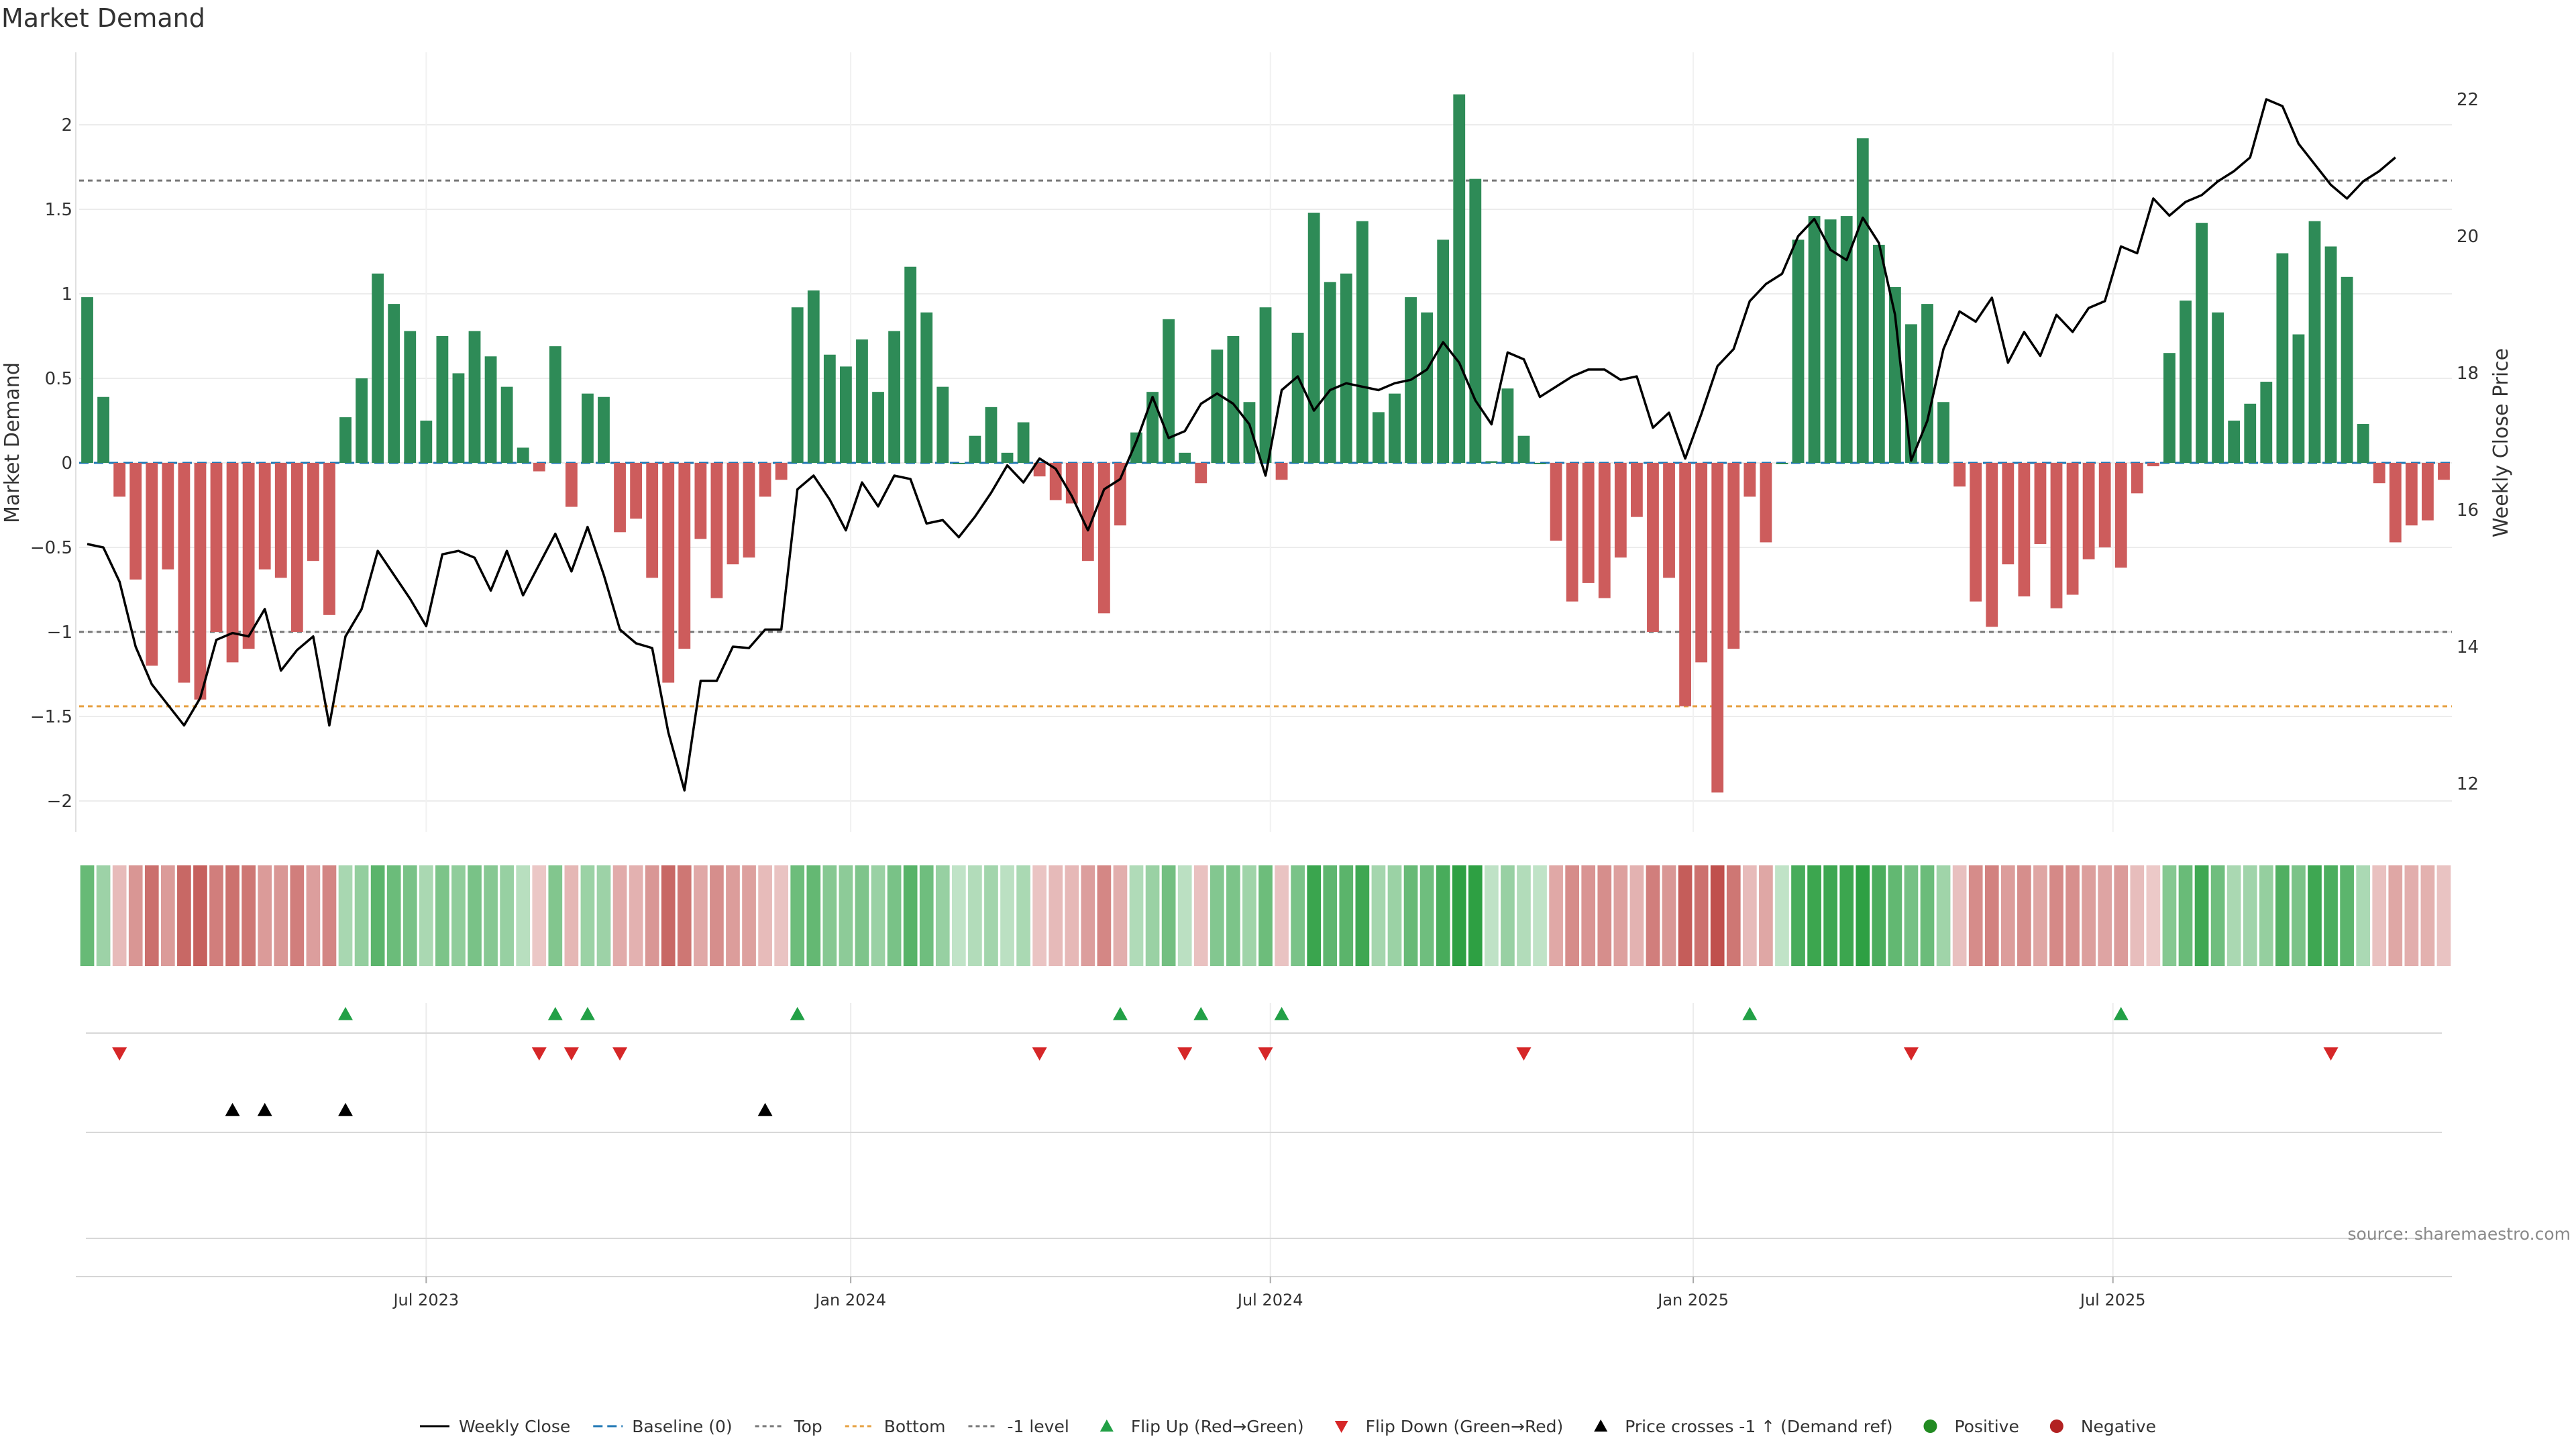 Image resolution: width=2576 pixels, height=1449 pixels. I want to click on y-right-tick-label: 22, so click(2468, 100).